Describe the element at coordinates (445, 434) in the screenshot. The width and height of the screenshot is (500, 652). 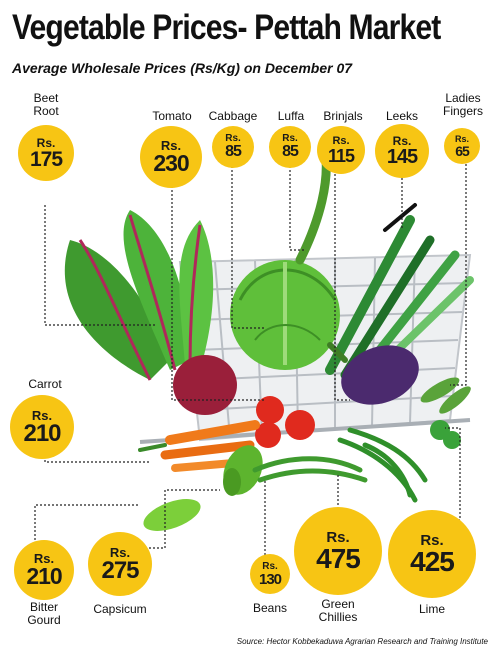
I see `limes` at that location.